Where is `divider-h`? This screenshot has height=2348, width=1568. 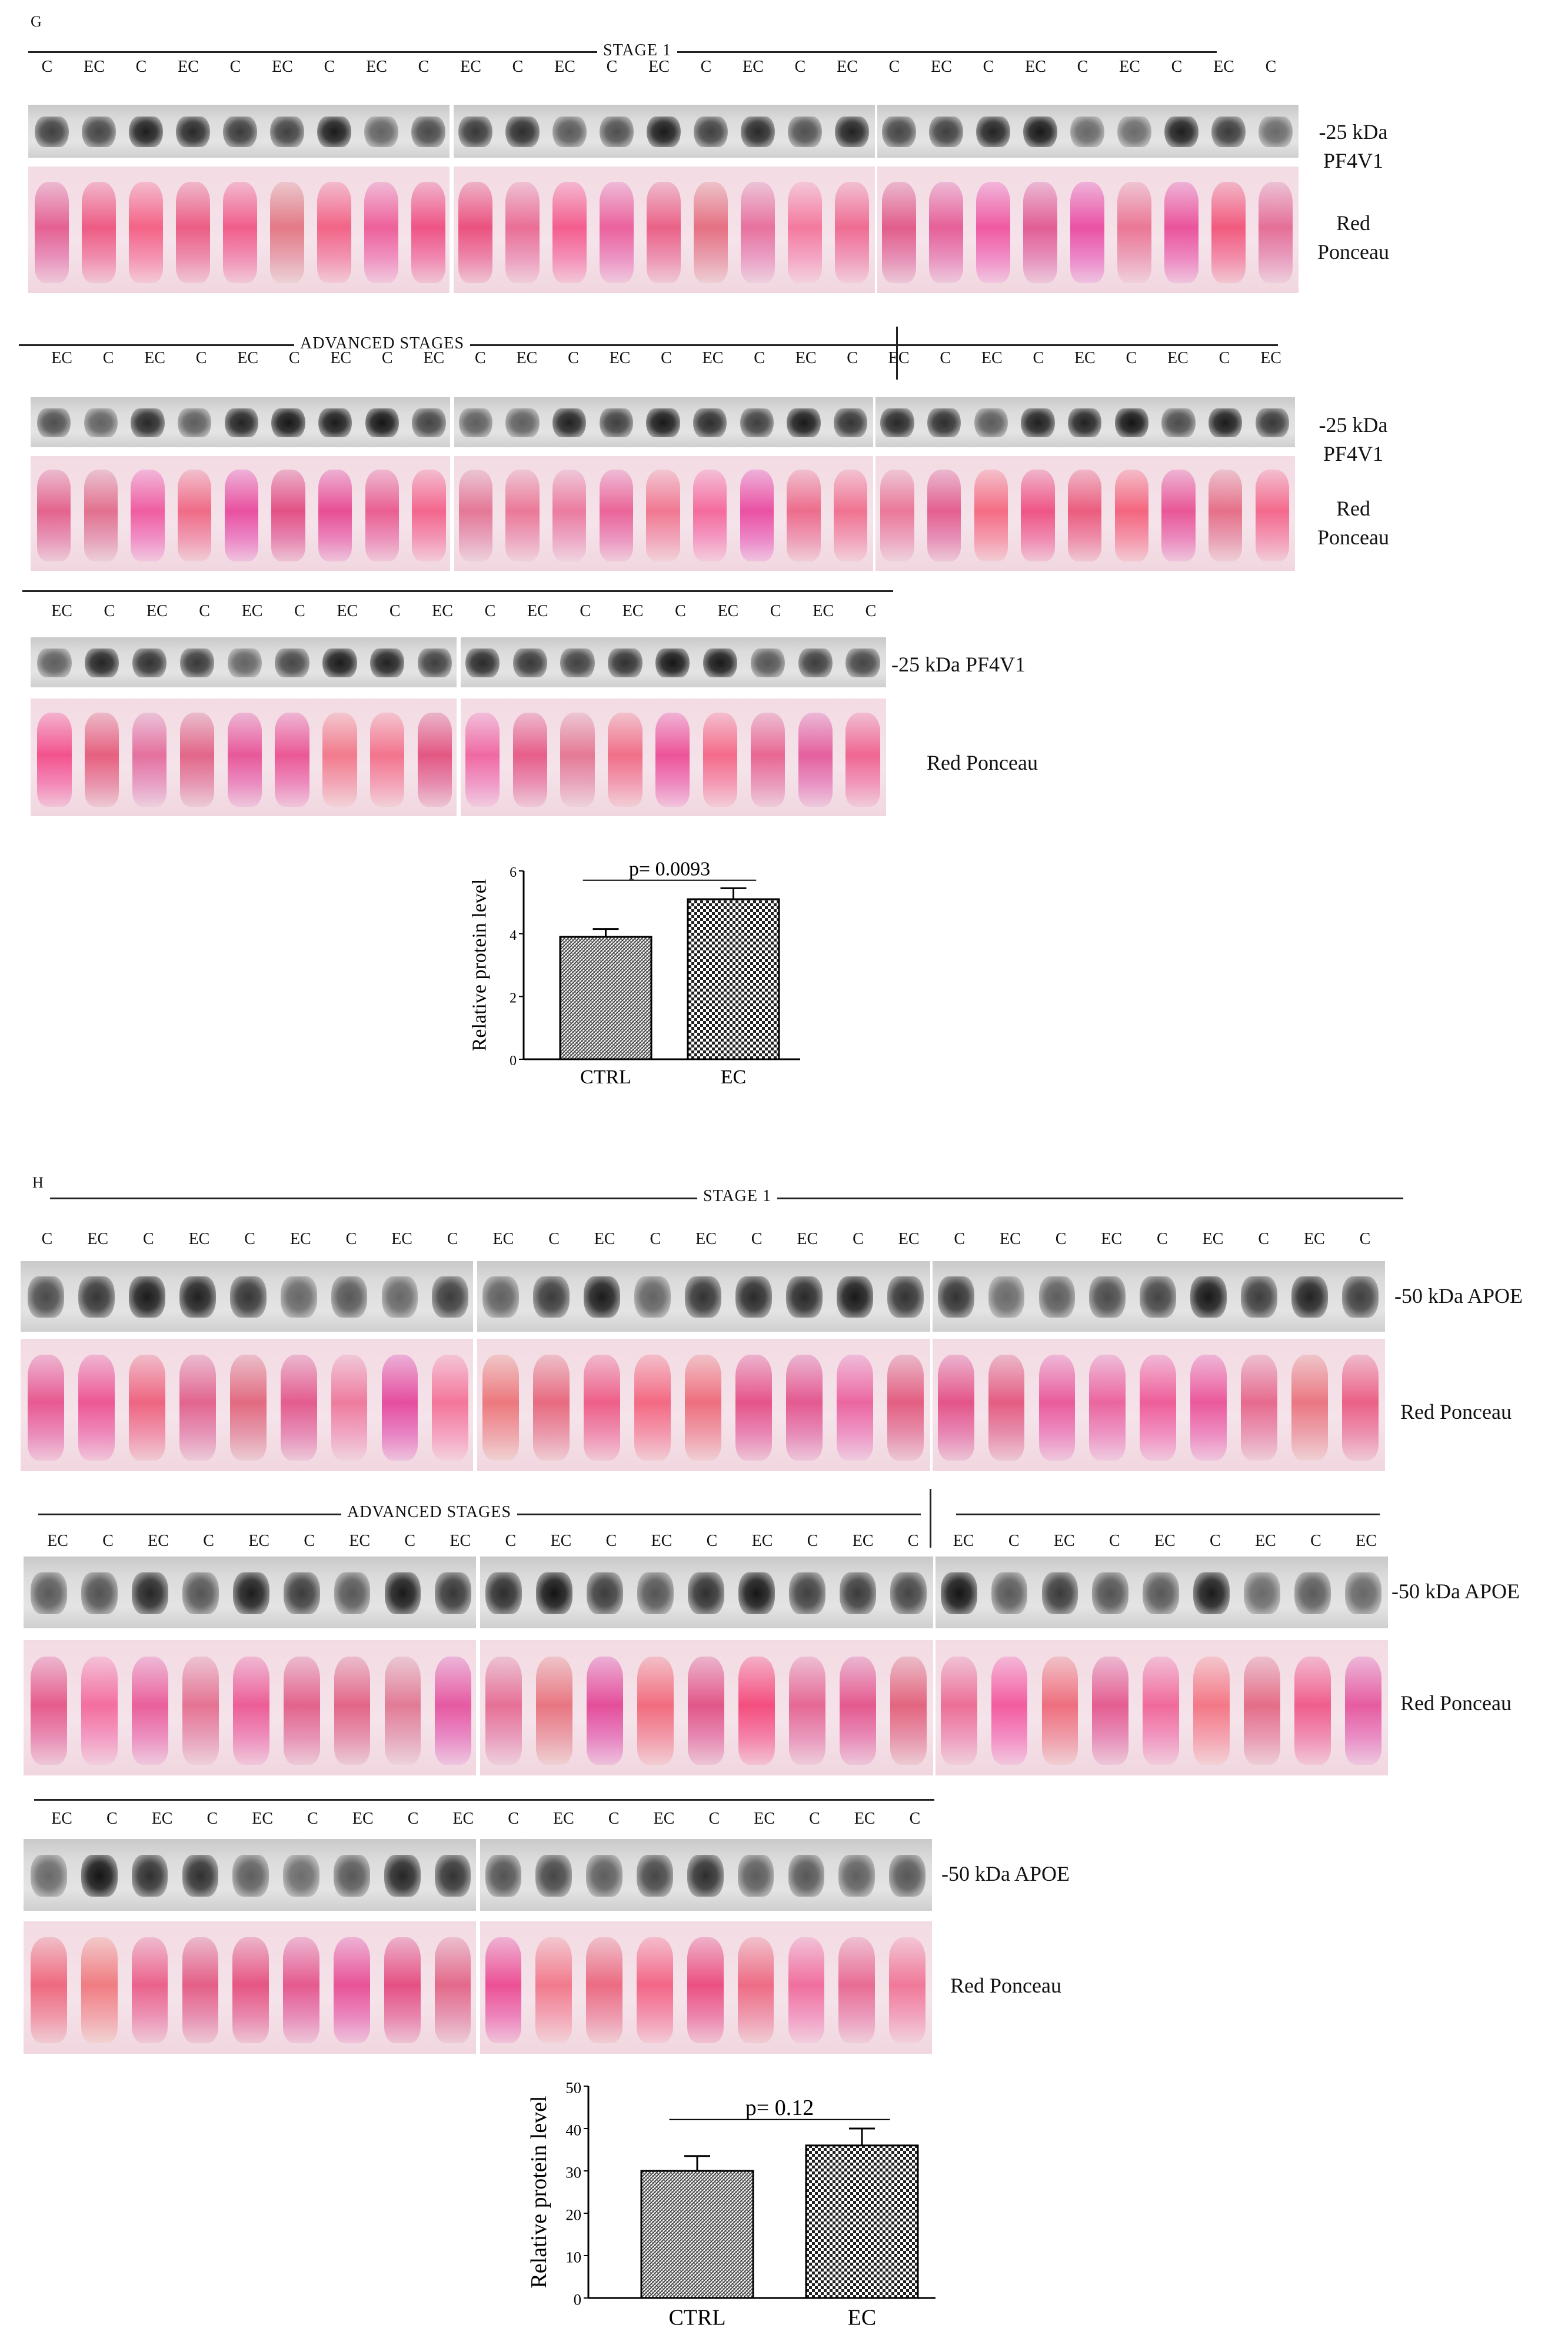 divider-h is located at coordinates (930, 1519).